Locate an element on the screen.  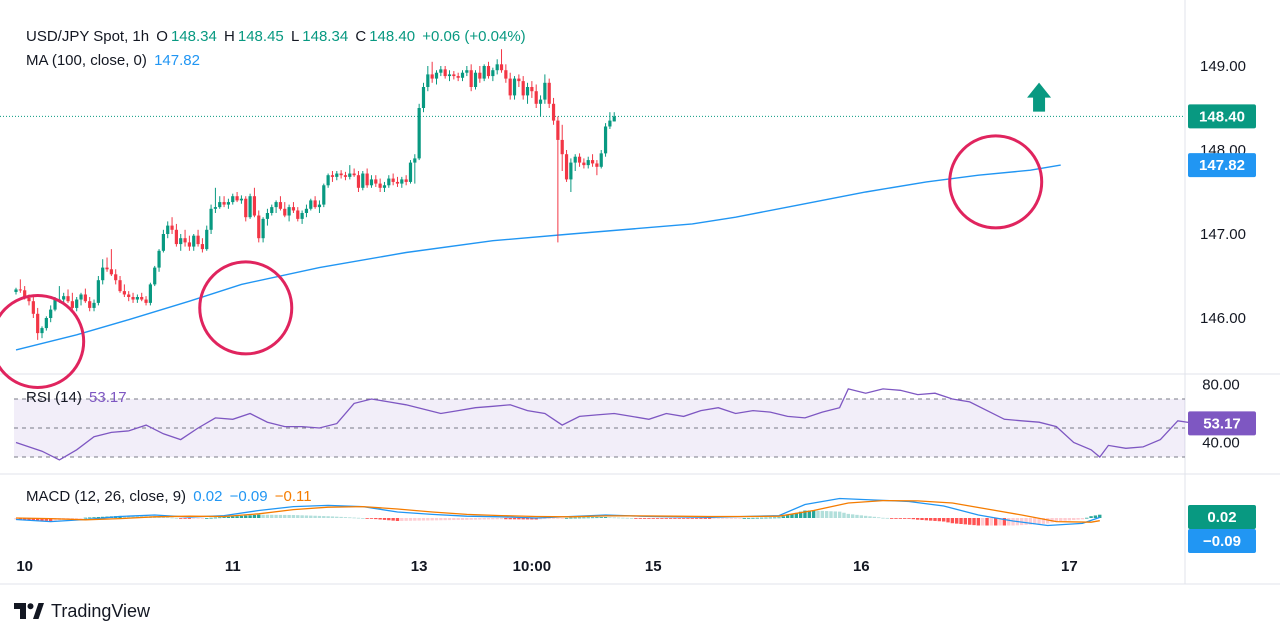
price-badge: 148.40 is located at coordinates (1222, 116).